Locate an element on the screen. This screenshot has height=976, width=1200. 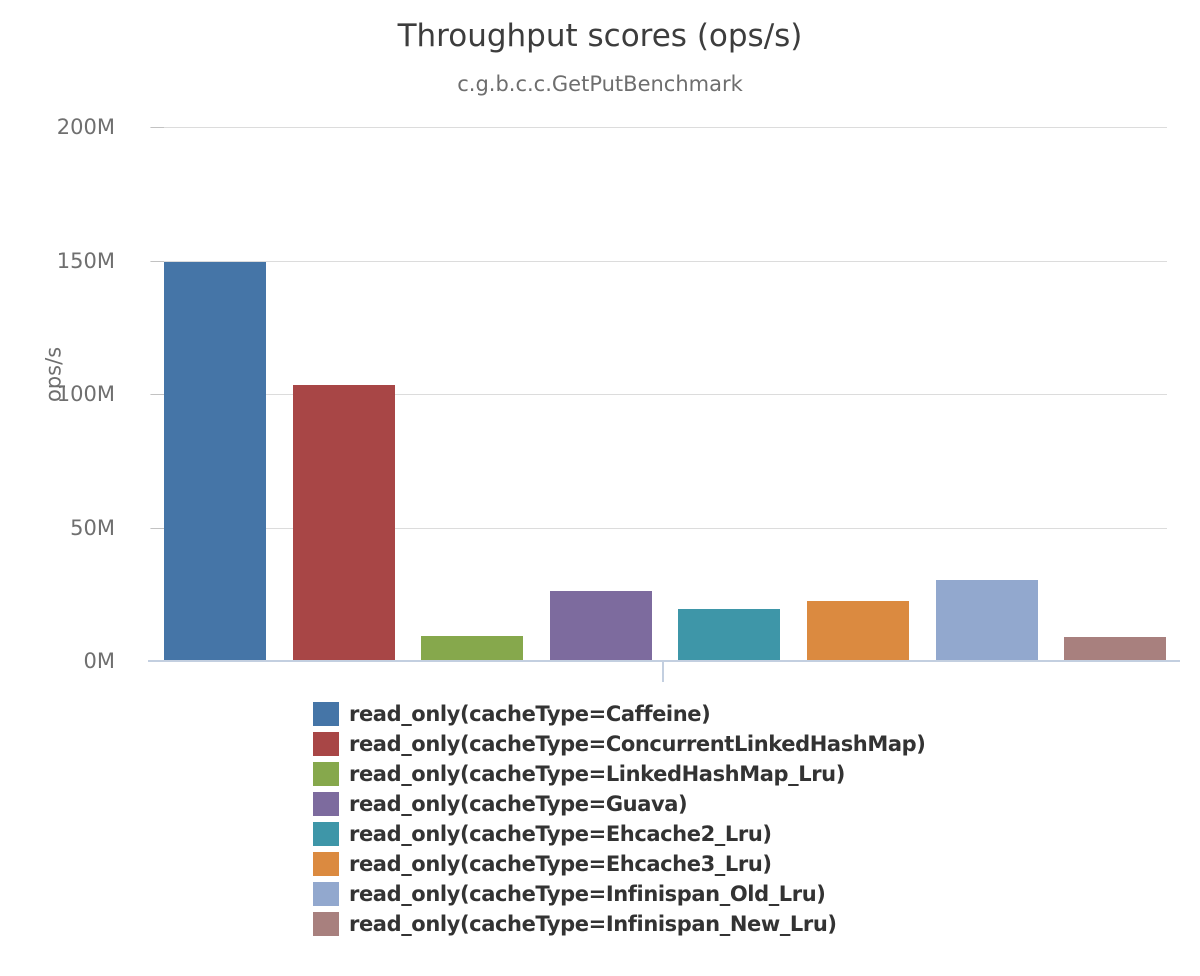
gridline-100M is located at coordinates (658, 394).